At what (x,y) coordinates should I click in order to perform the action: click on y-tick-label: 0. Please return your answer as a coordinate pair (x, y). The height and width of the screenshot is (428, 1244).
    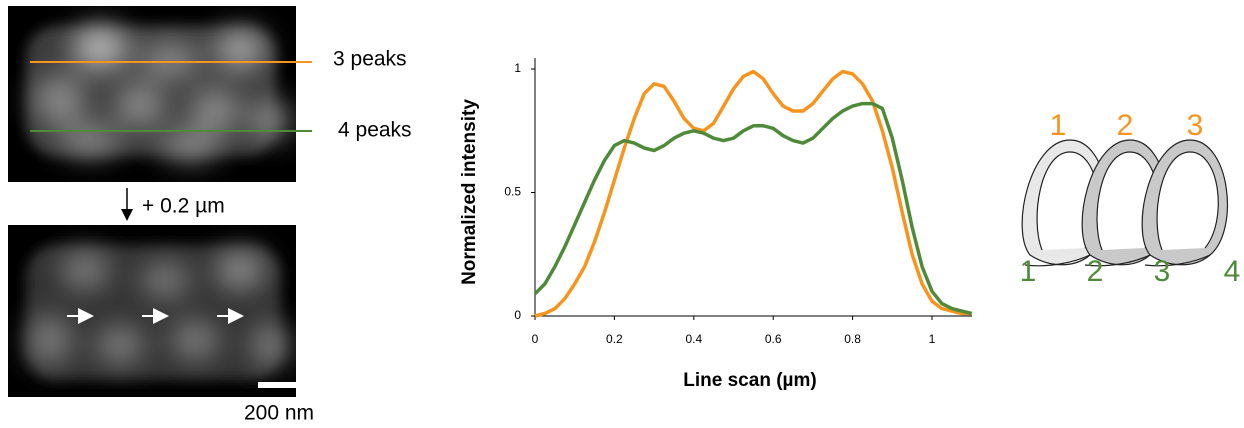
    Looking at the image, I should click on (517, 315).